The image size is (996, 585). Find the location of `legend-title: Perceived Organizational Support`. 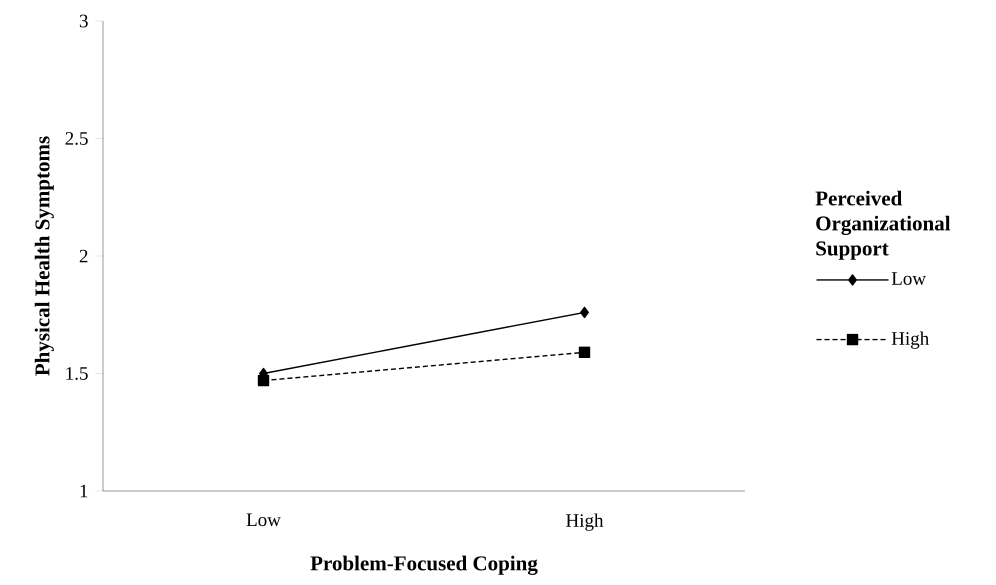

legend-title: Perceived Organizational Support is located at coordinates (883, 225).